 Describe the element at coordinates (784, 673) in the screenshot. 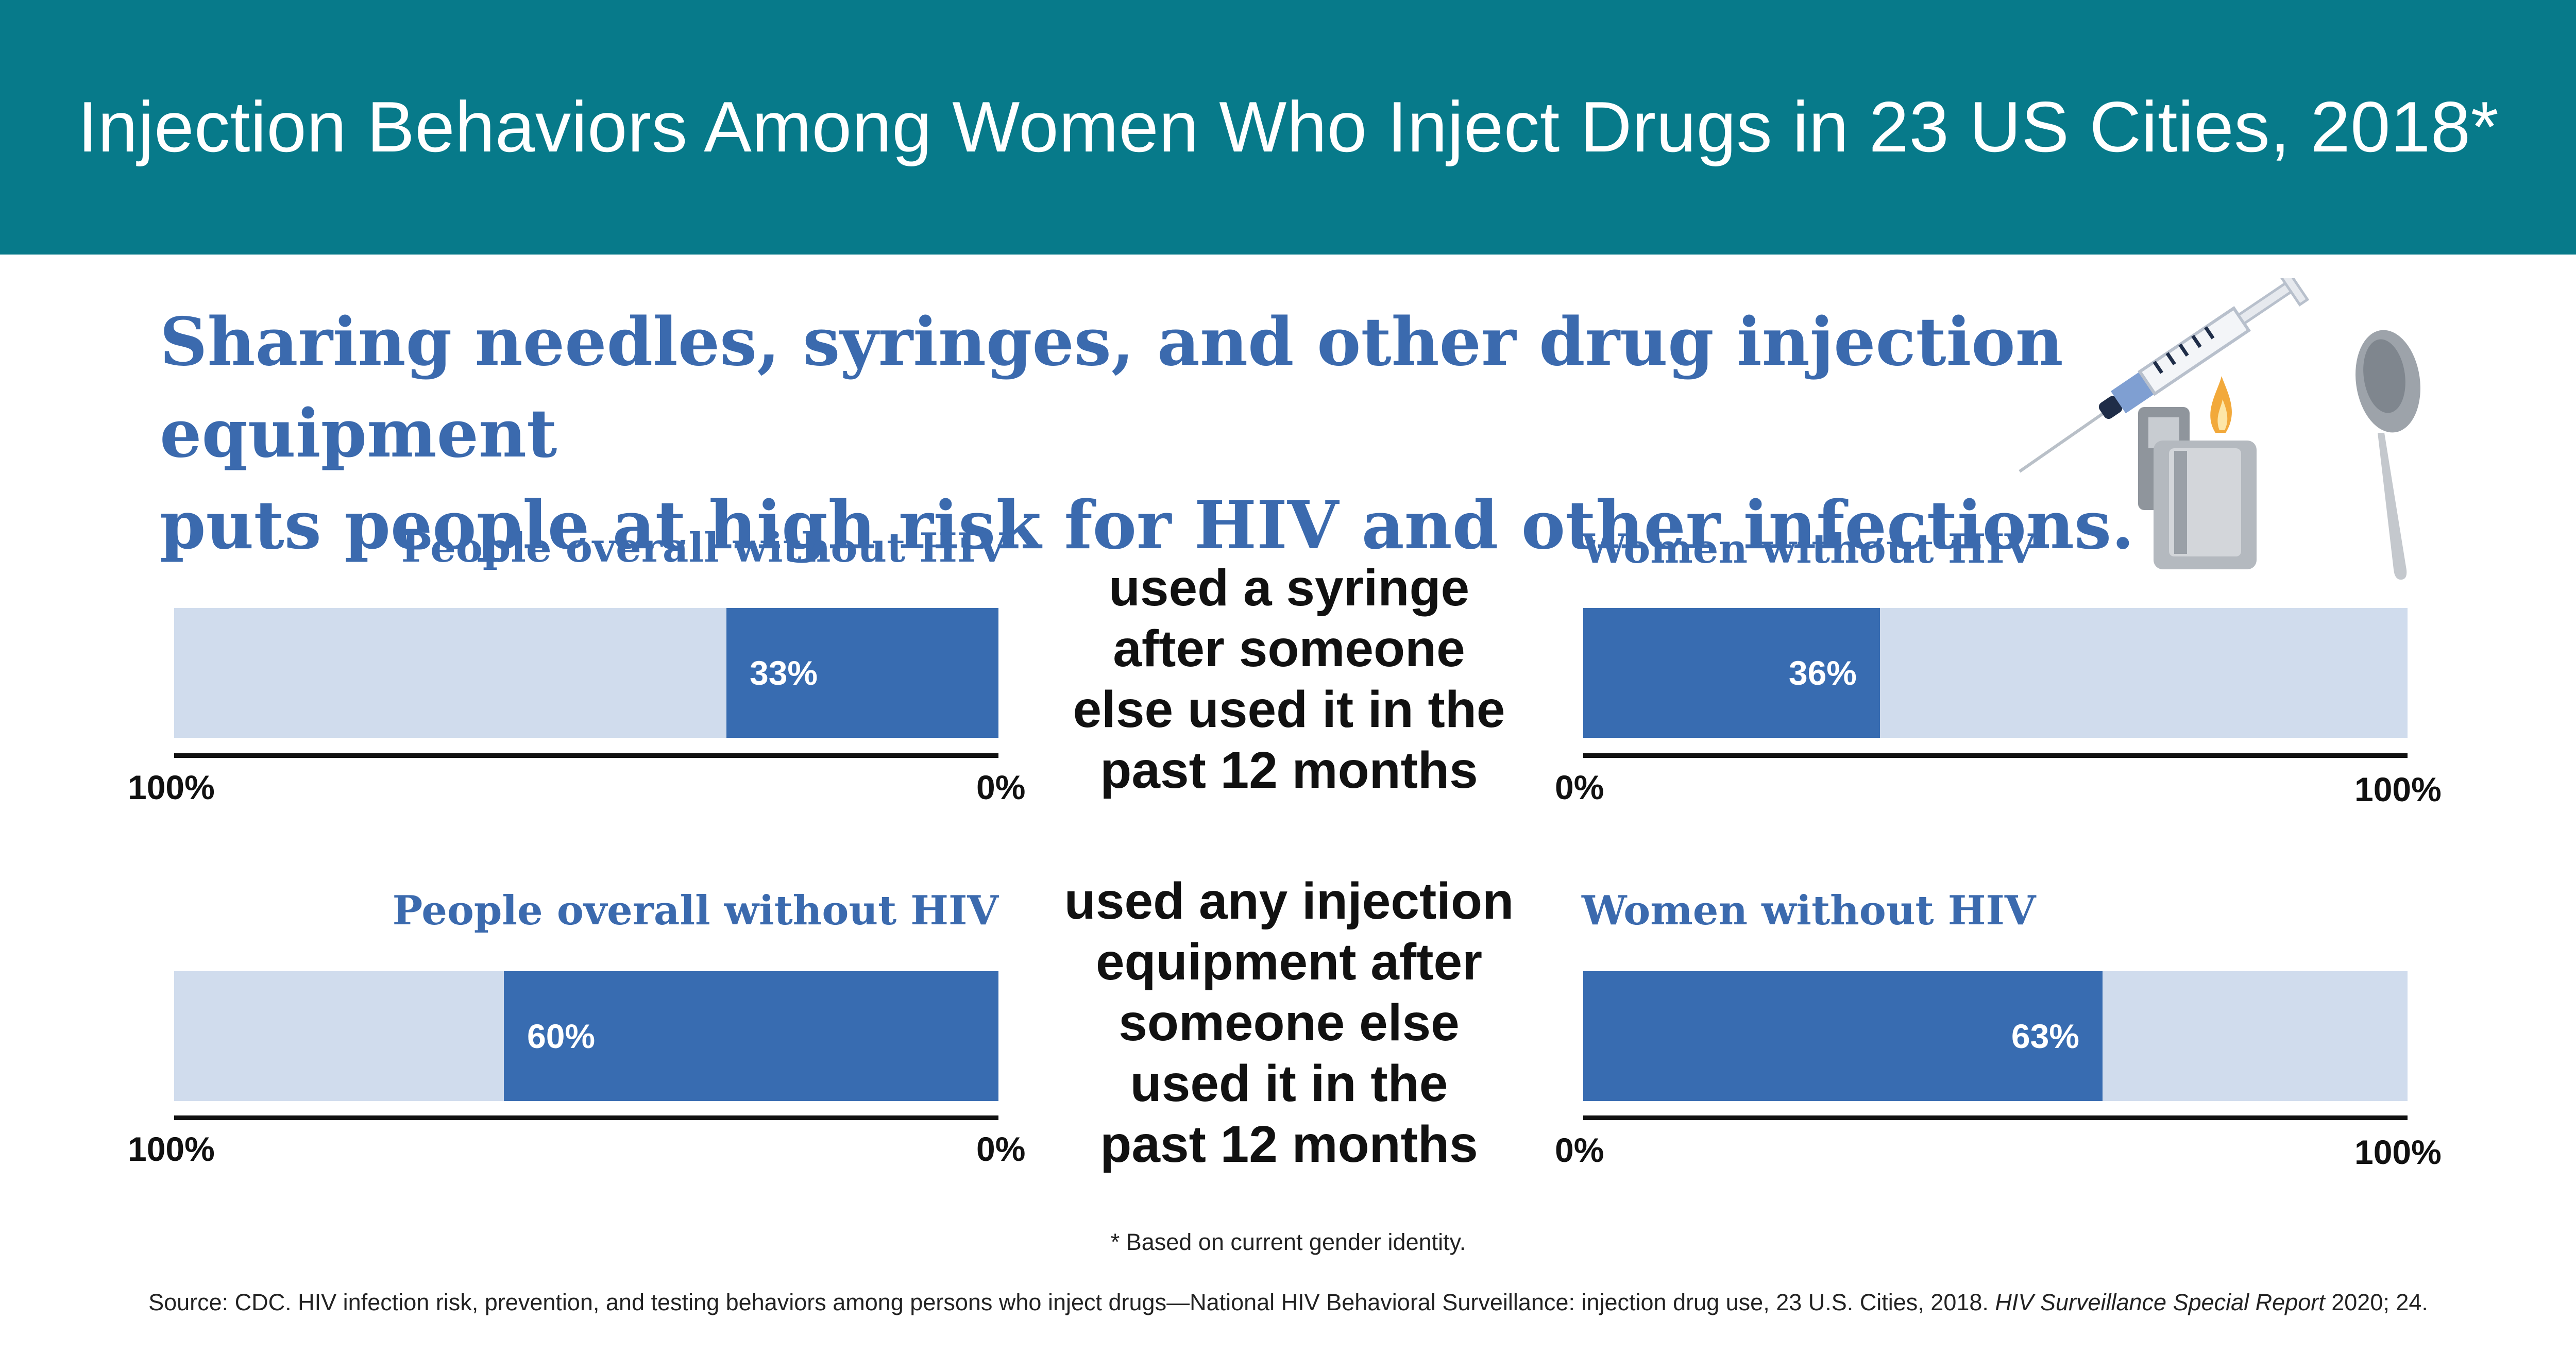

I see `chart-1-value-label: 33%` at that location.